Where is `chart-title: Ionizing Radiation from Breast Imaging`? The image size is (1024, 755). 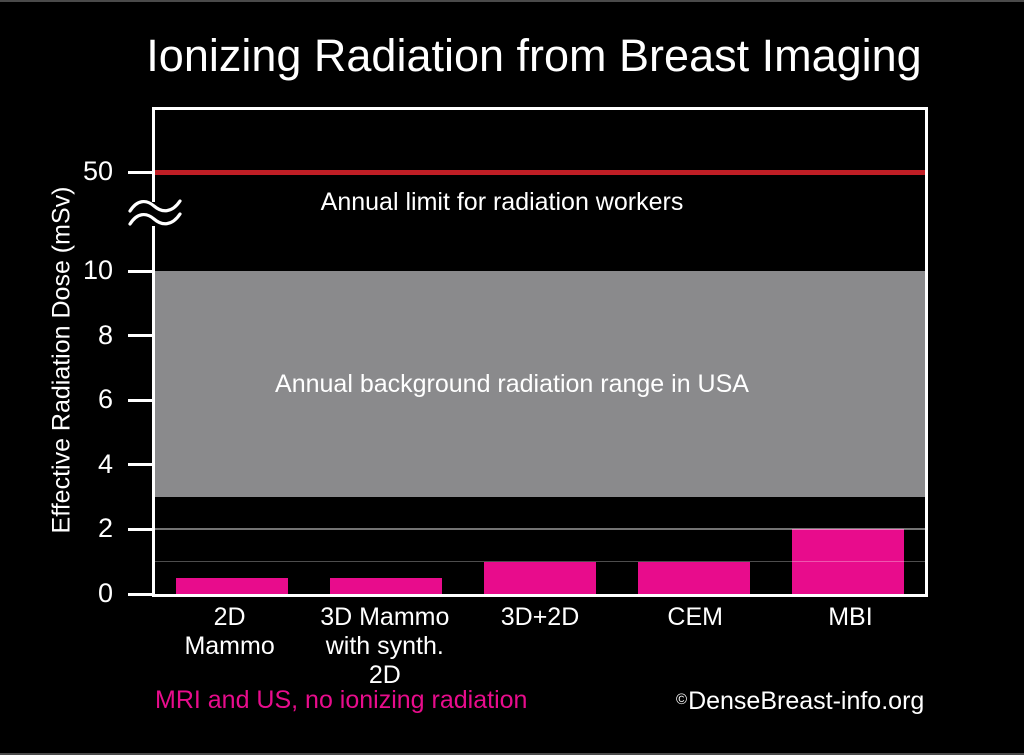 chart-title: Ionizing Radiation from Breast Imaging is located at coordinates (534, 55).